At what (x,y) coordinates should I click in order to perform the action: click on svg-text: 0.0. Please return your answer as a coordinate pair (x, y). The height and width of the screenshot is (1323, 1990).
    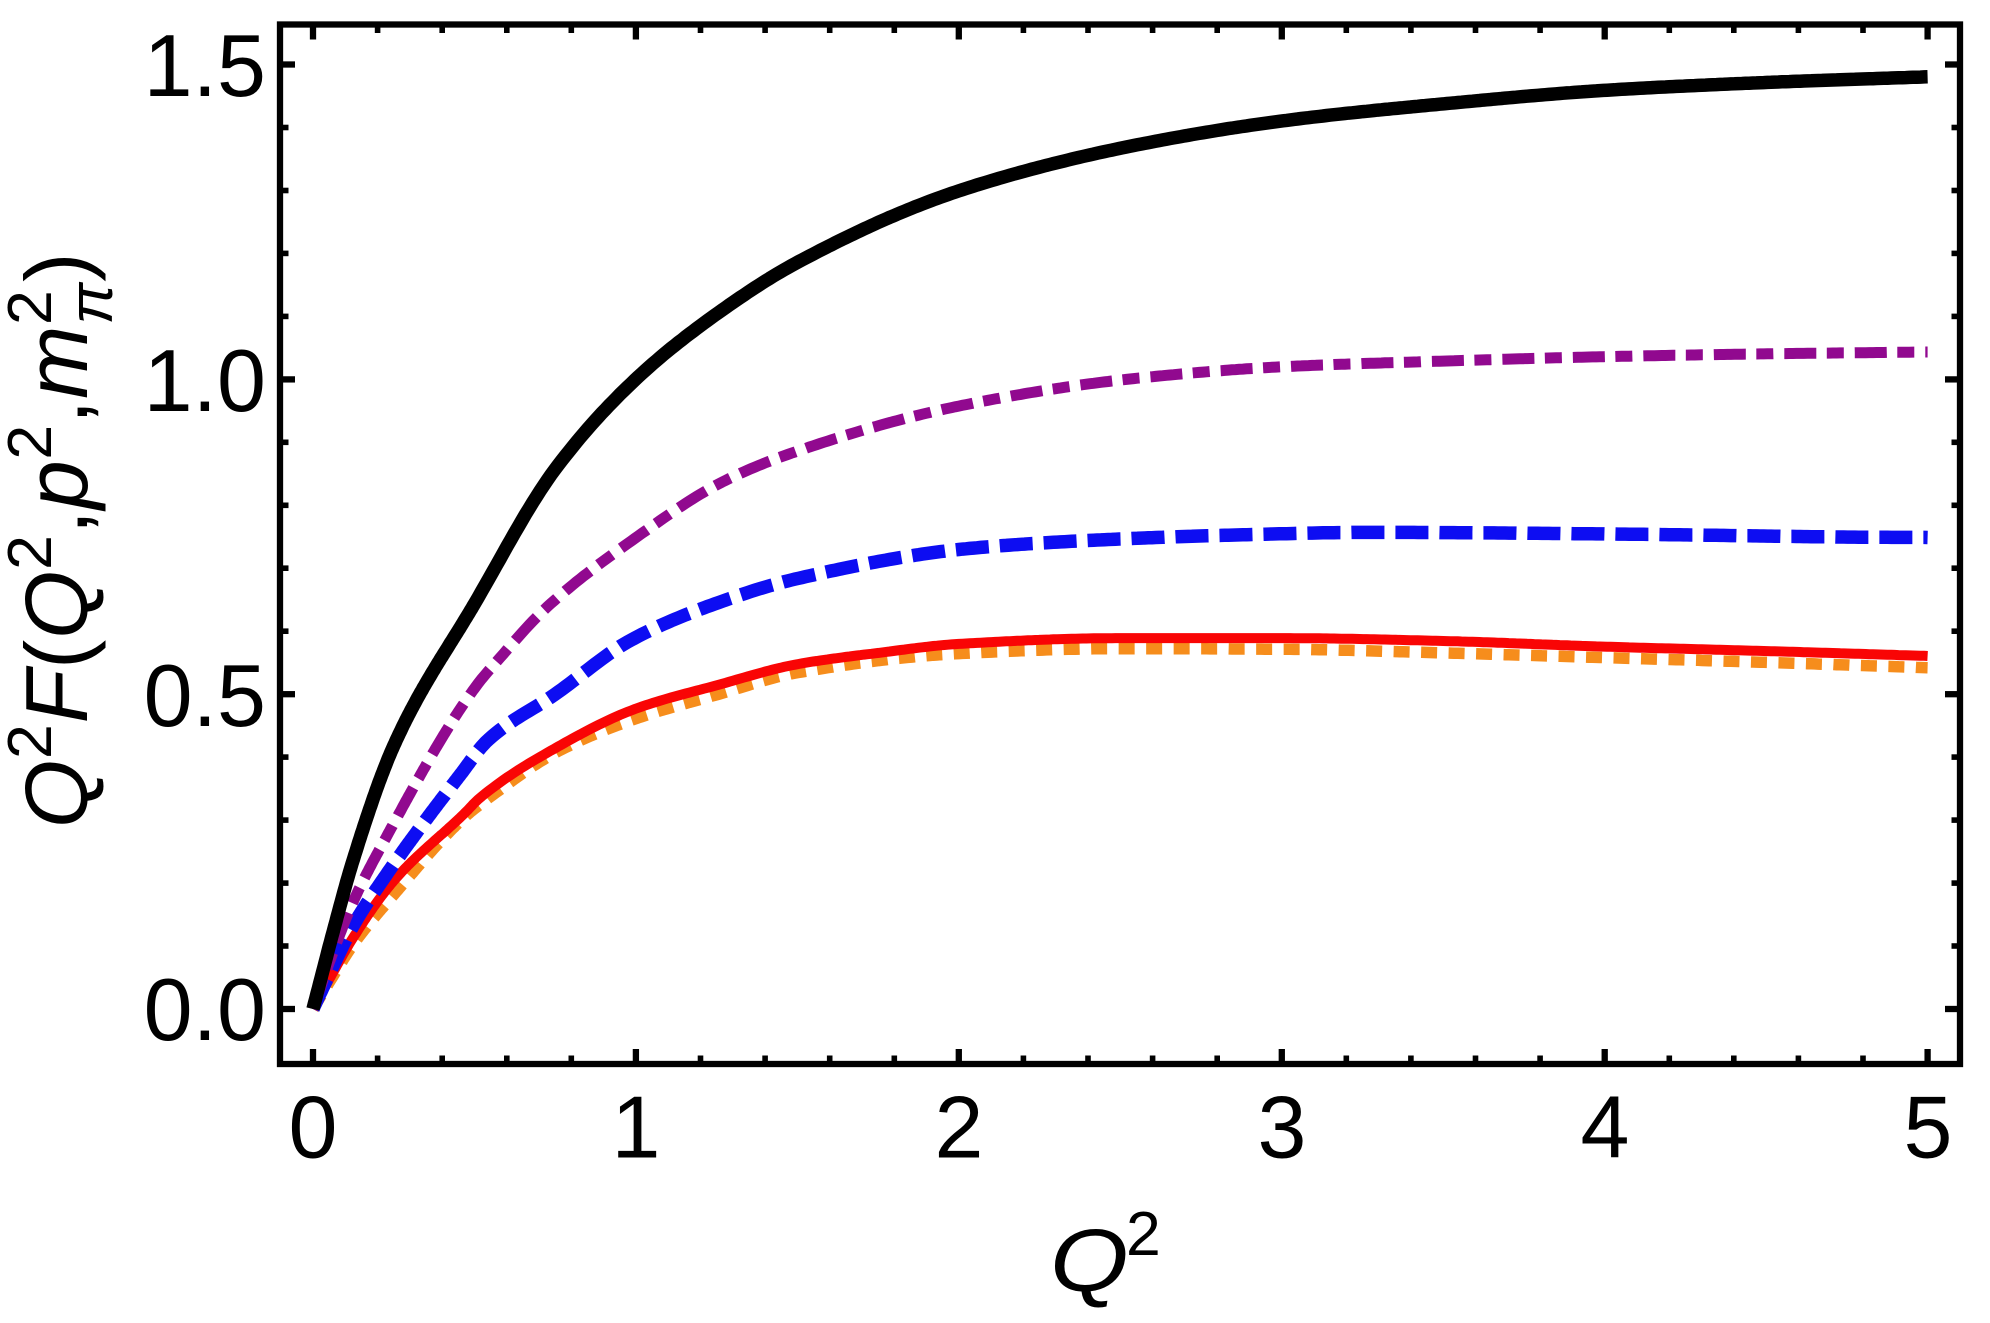
    Looking at the image, I should click on (205, 1009).